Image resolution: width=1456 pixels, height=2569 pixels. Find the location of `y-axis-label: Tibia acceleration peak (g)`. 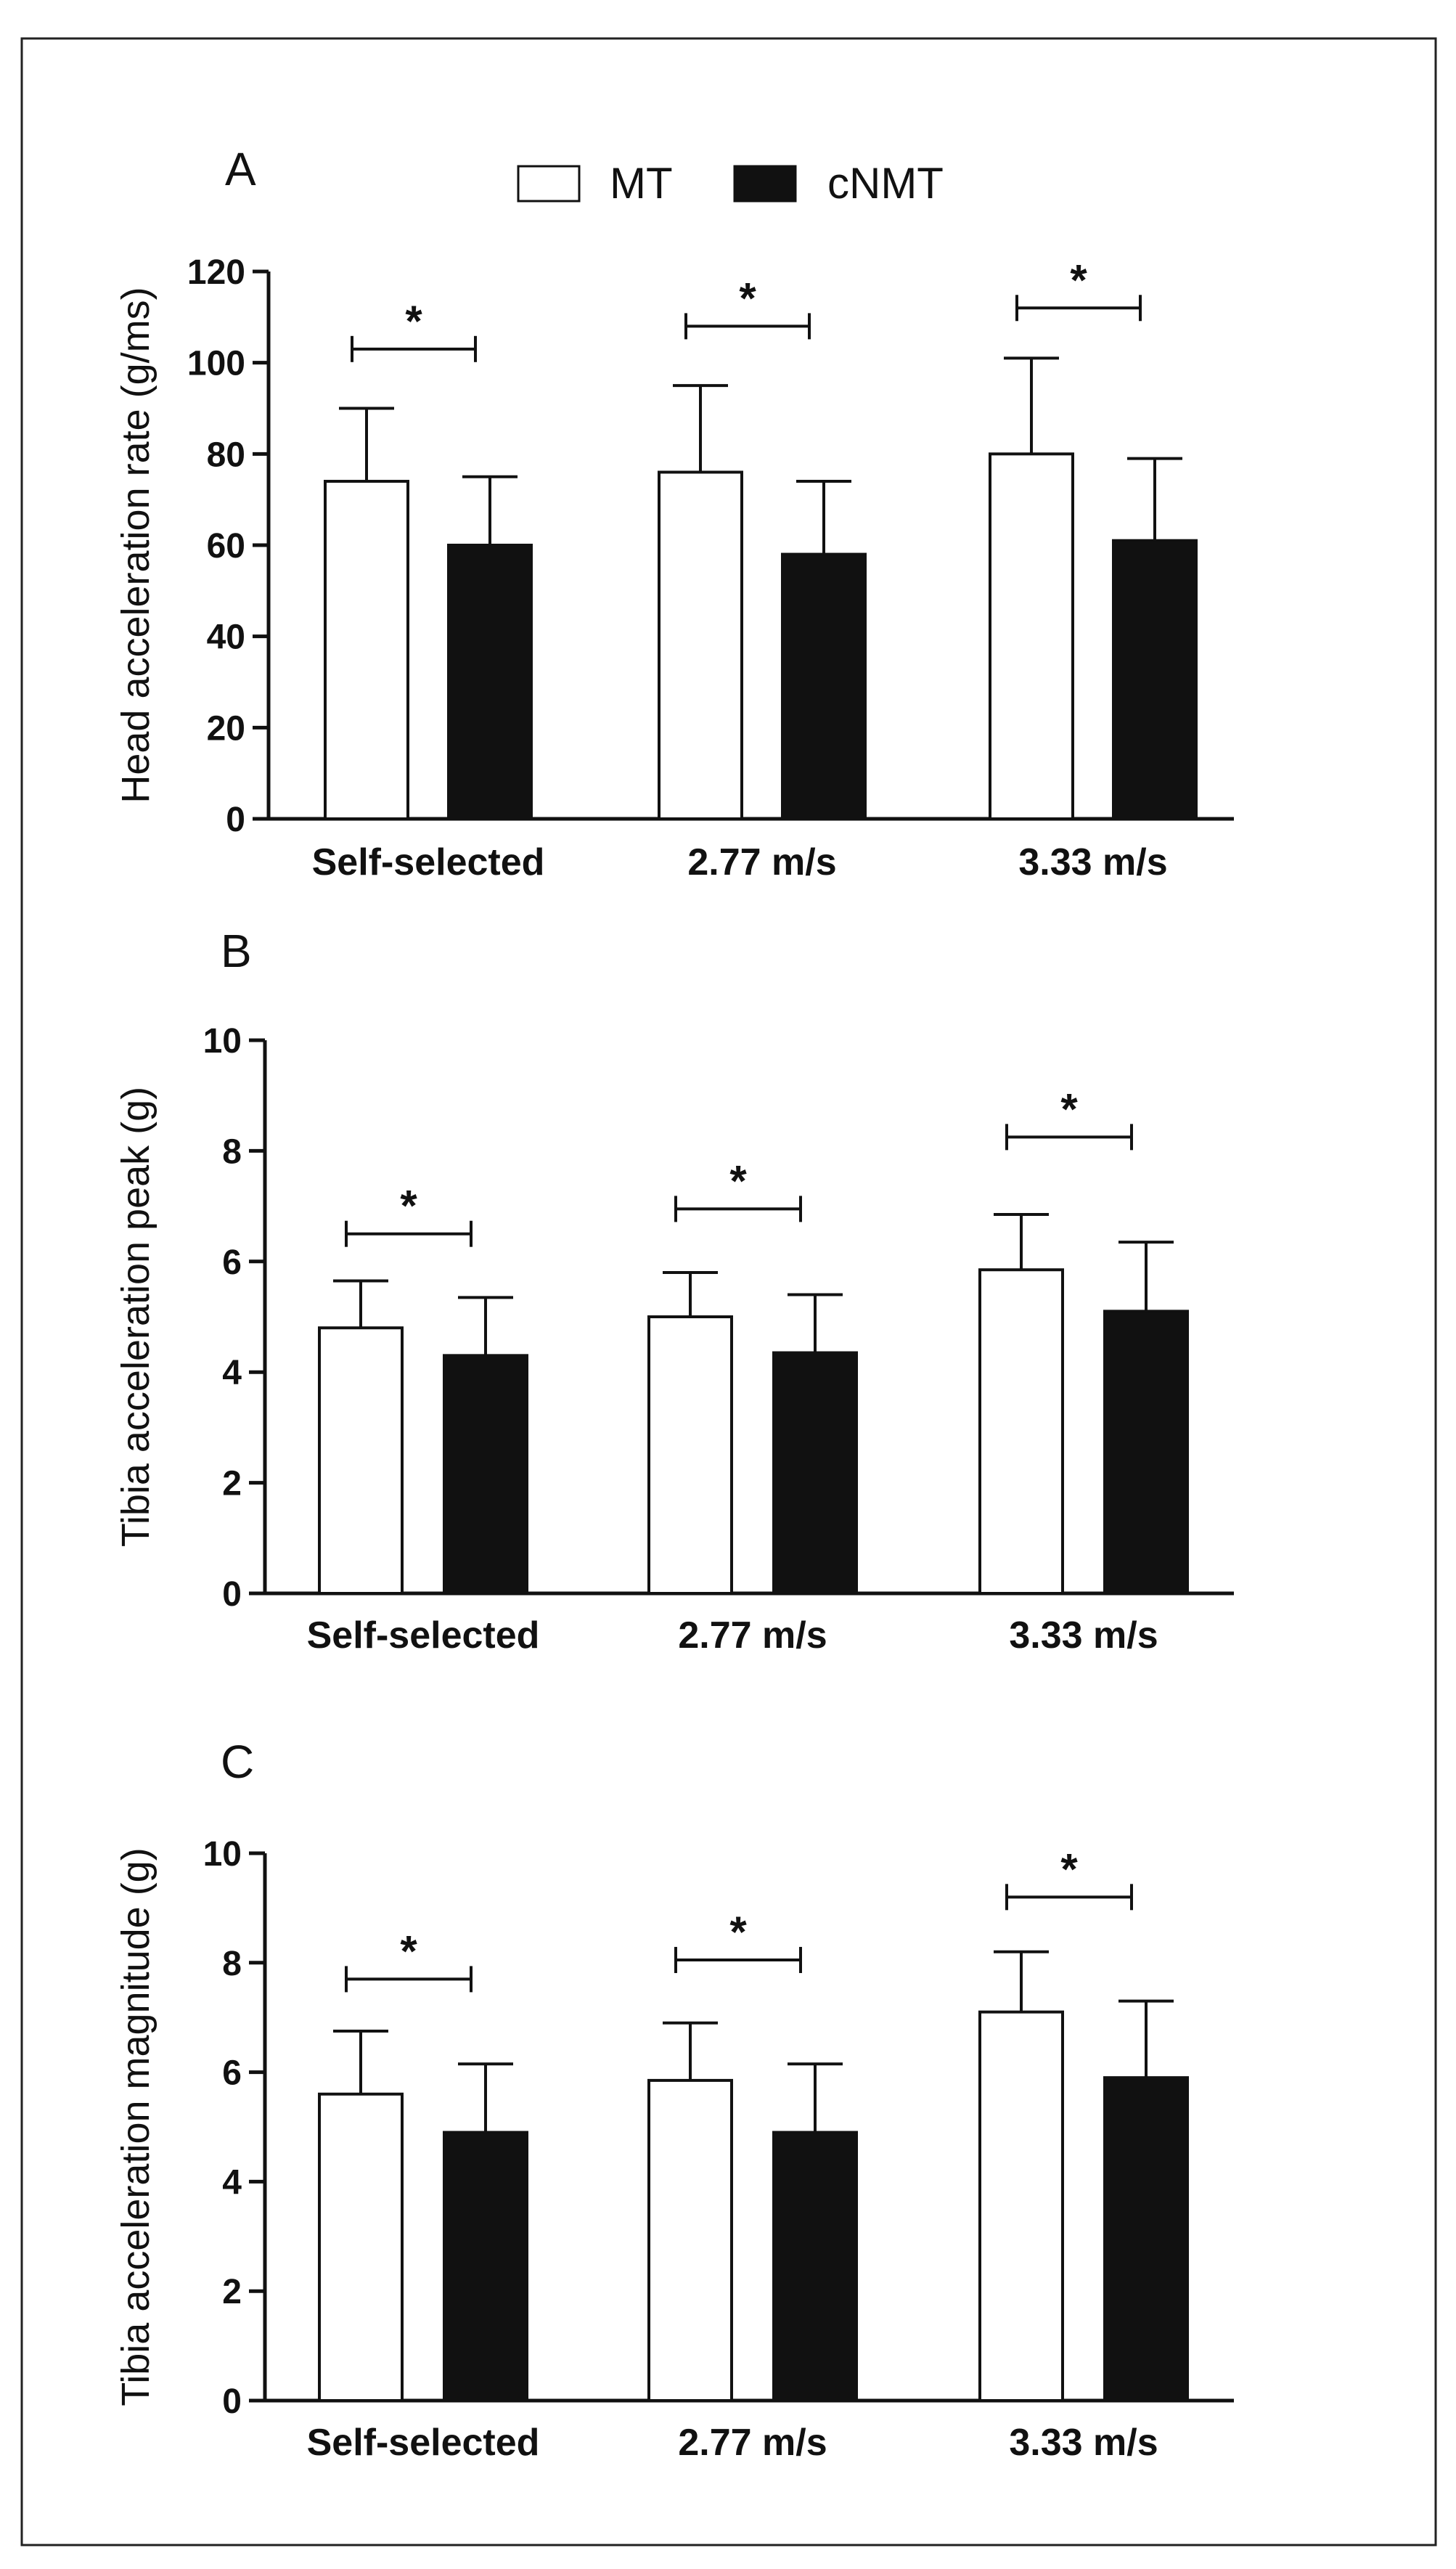

y-axis-label: Tibia acceleration peak (g) is located at coordinates (136, 1317).